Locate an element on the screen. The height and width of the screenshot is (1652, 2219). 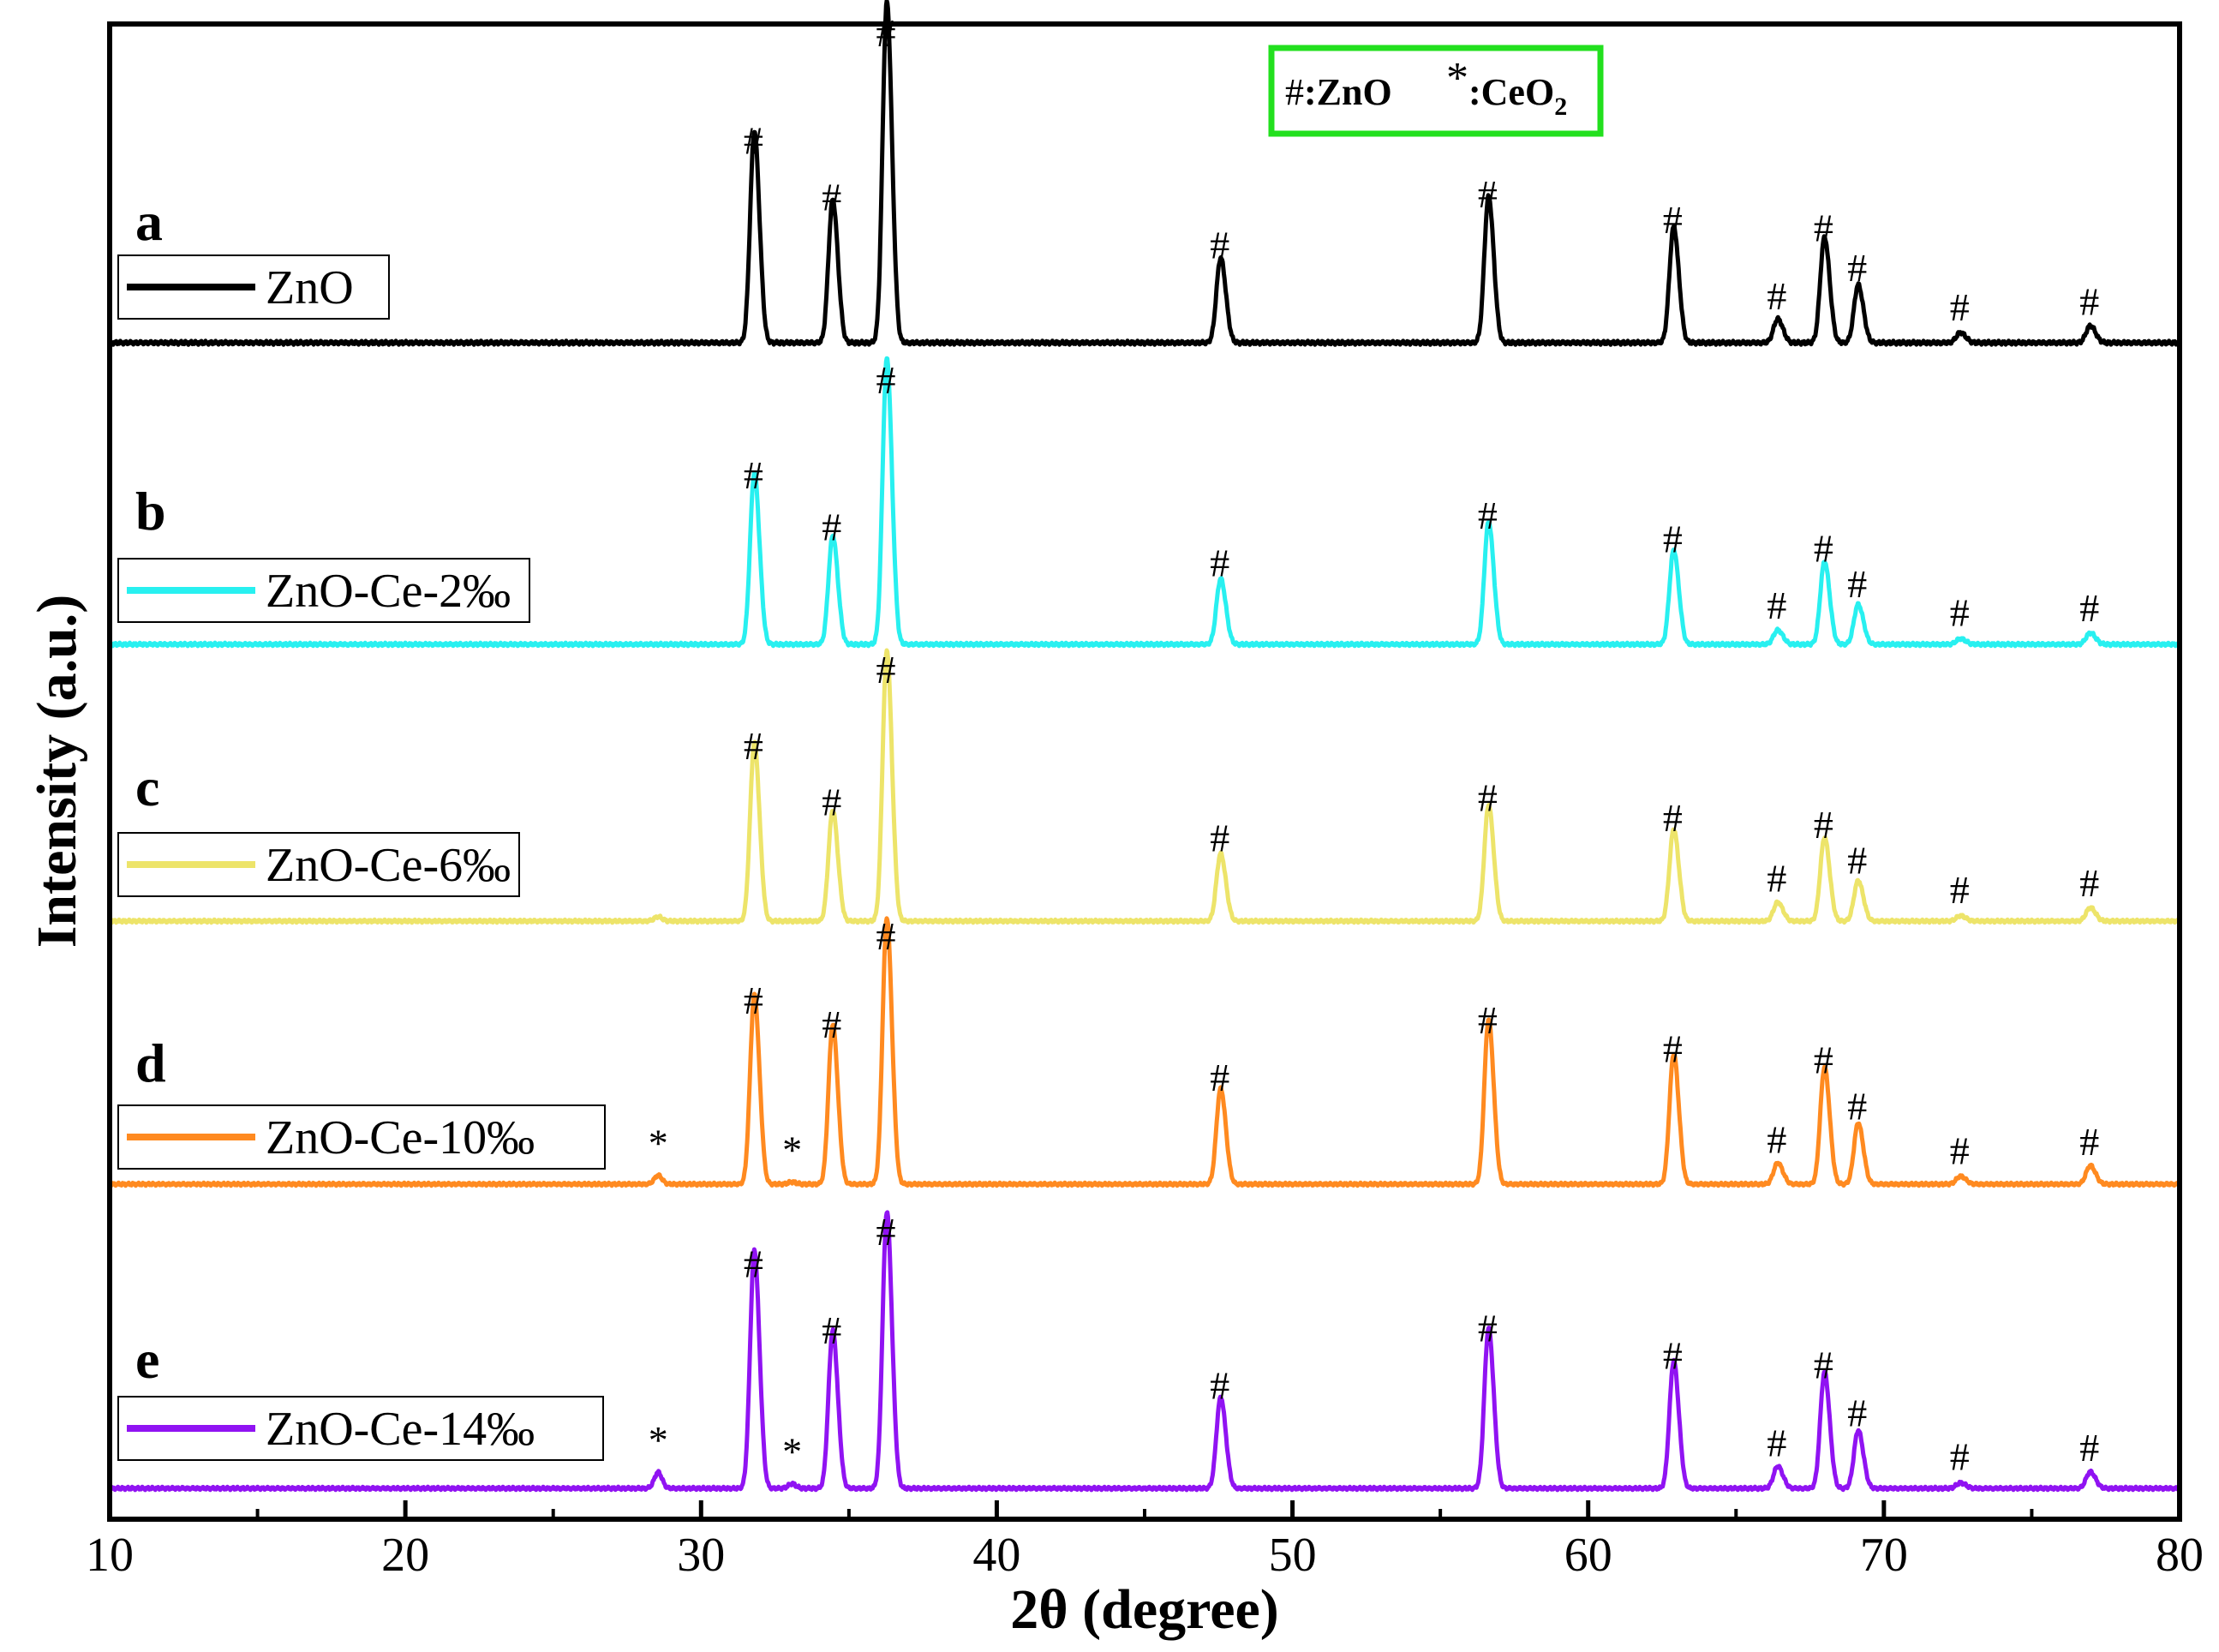
key-ceo2-subscript: 2 is located at coordinates (1561, 107).